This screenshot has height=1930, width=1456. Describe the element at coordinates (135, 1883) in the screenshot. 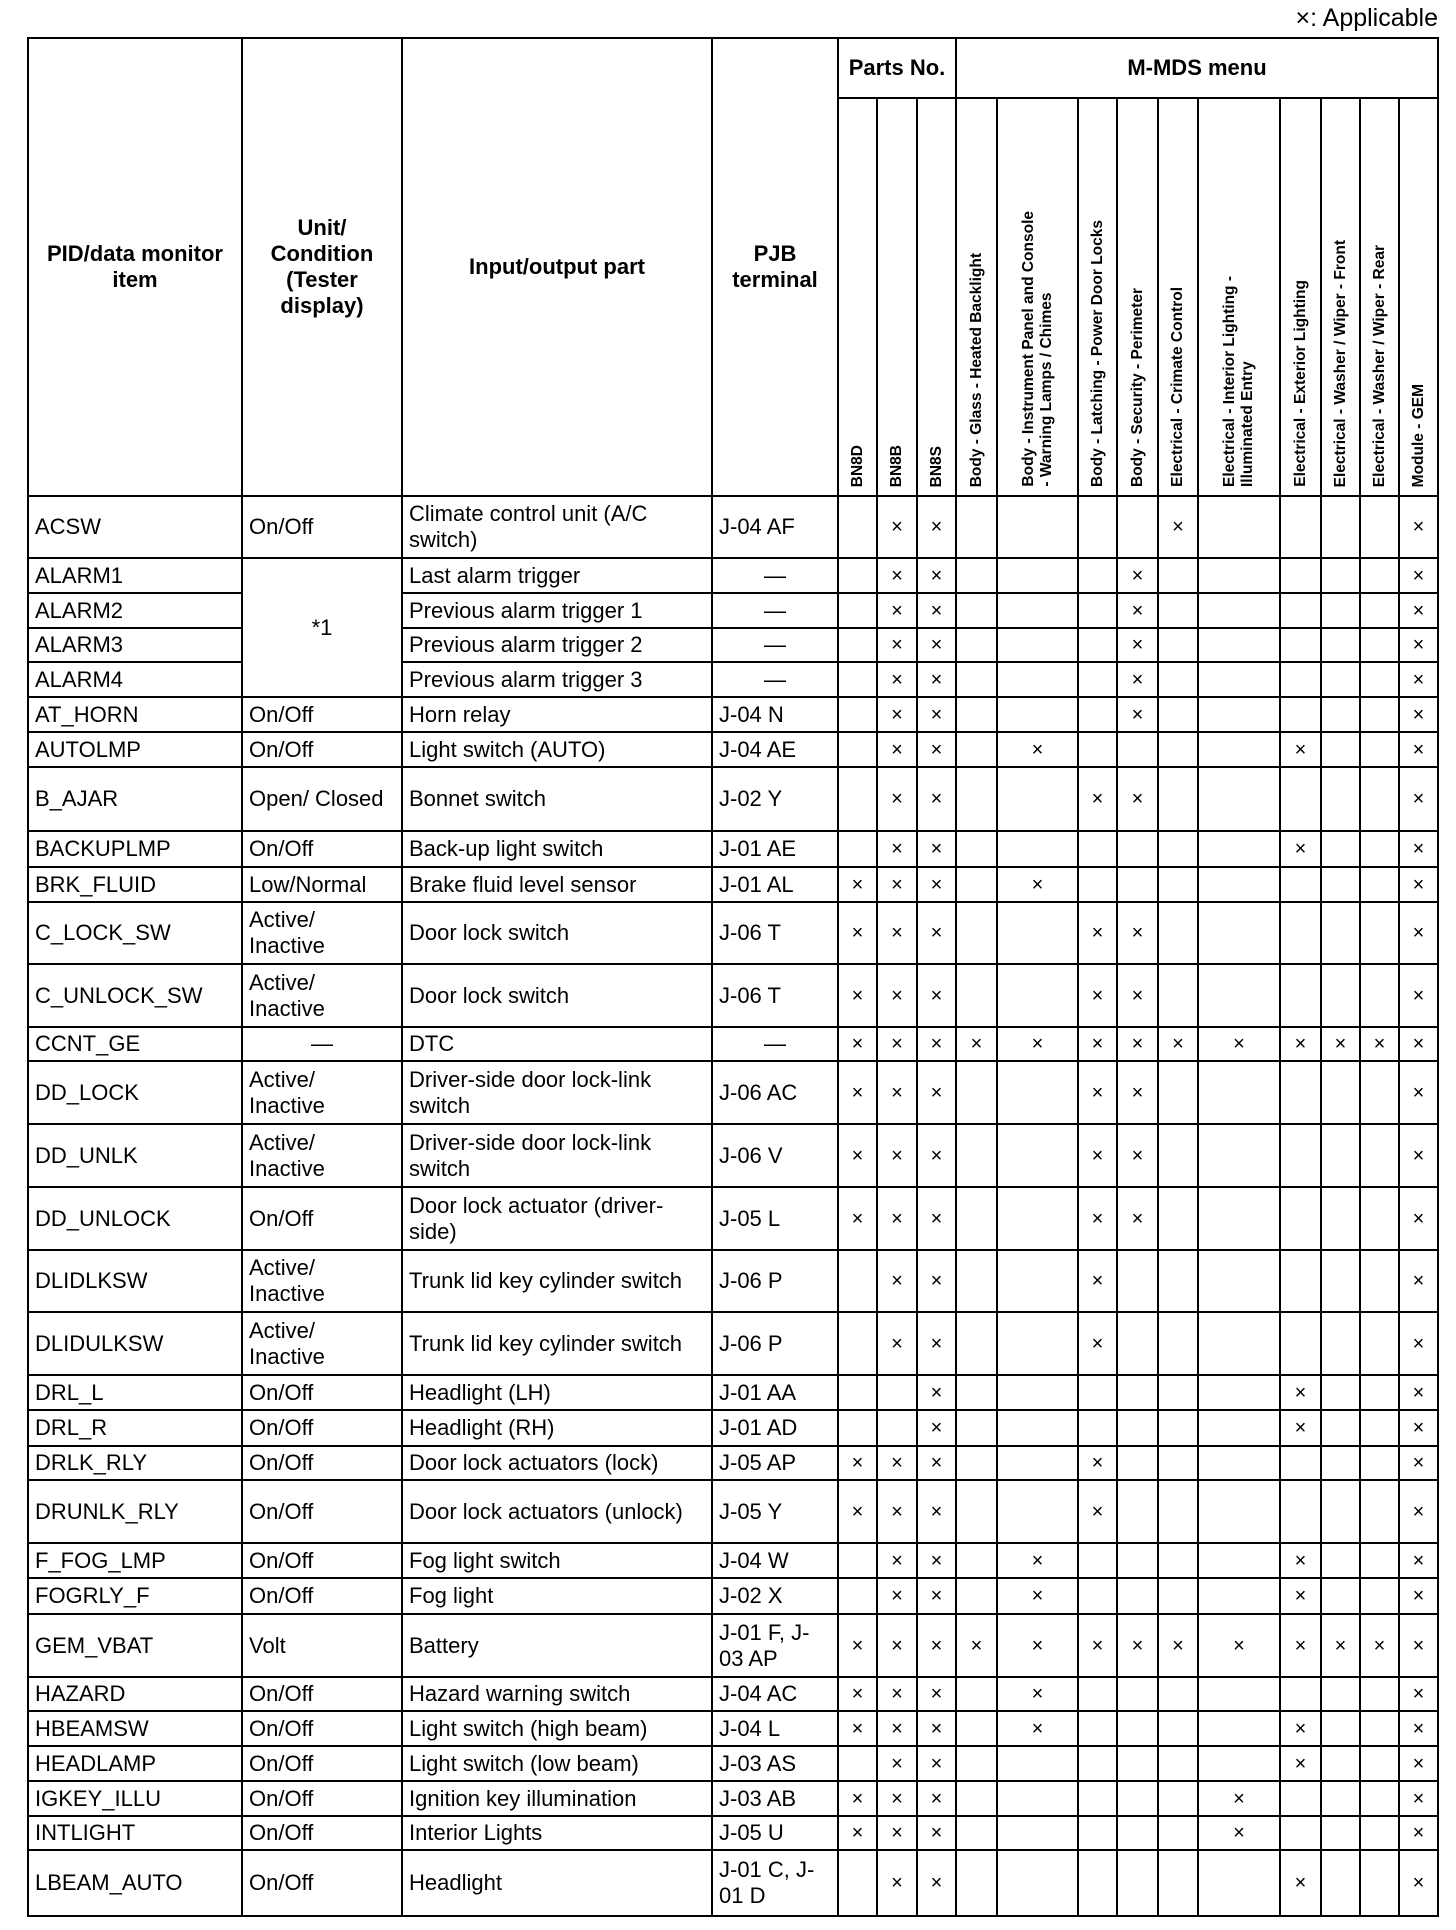

I see `pid-cell: LBEAM_AUTO` at that location.